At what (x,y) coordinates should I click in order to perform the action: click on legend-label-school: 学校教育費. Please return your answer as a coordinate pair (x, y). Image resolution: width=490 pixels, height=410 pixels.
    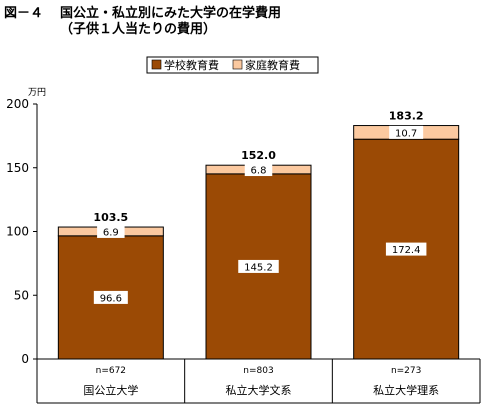
    Looking at the image, I should click on (191, 65).